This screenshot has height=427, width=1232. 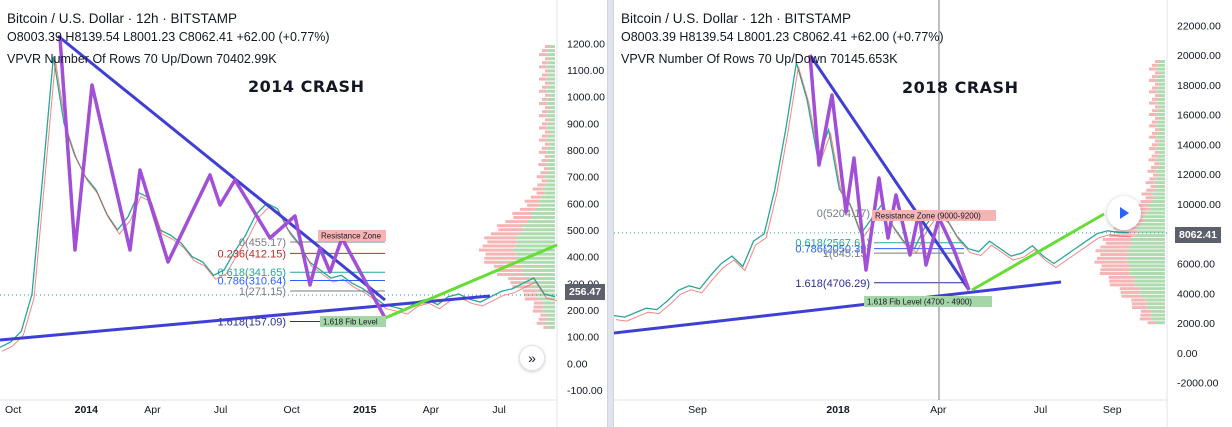 I want to click on y-tick-label: 16000.00, so click(x=1199, y=116).